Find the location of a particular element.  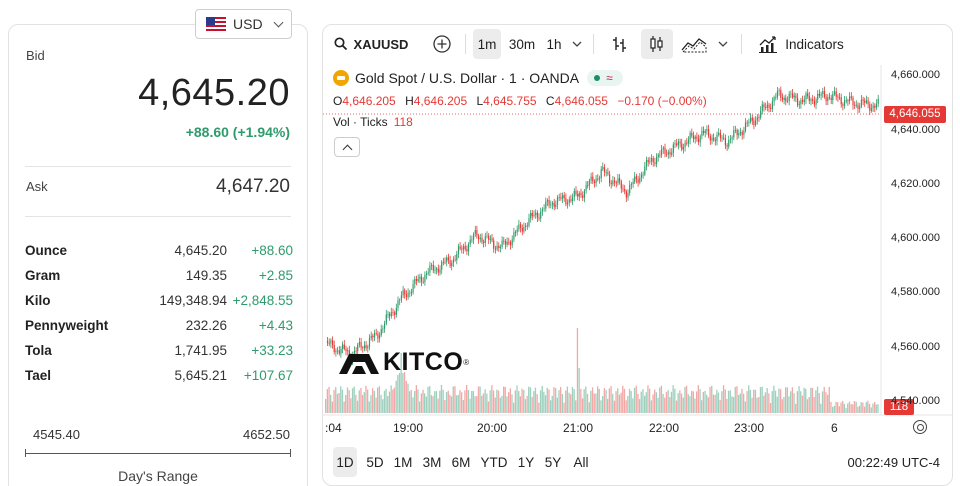

chevron-down-icon is located at coordinates (577, 44).